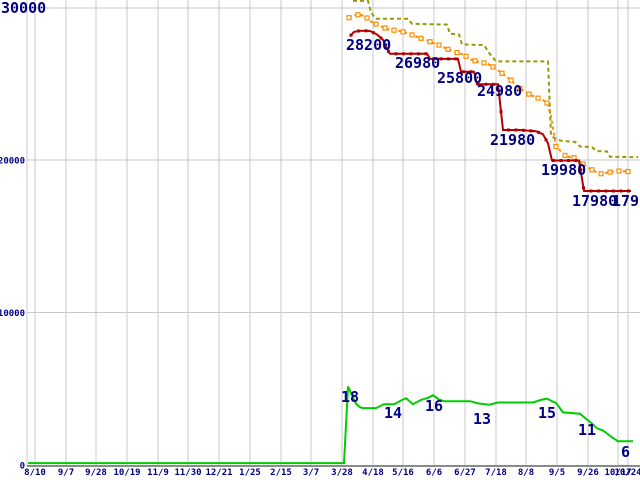  Describe the element at coordinates (187, 473) in the screenshot. I see `x-tick-label: 11/30` at that location.